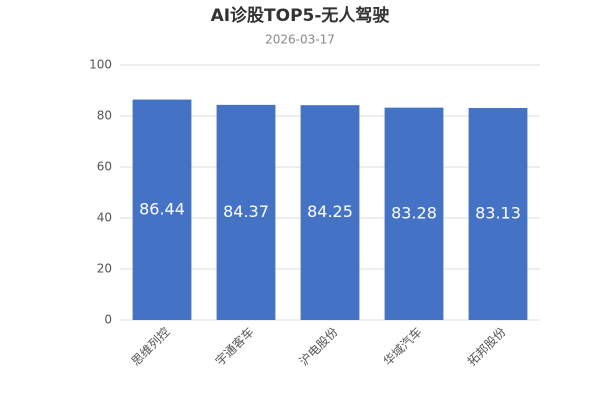 This screenshot has height=400, width=600. I want to click on y-tick-label: 40, so click(104, 218).